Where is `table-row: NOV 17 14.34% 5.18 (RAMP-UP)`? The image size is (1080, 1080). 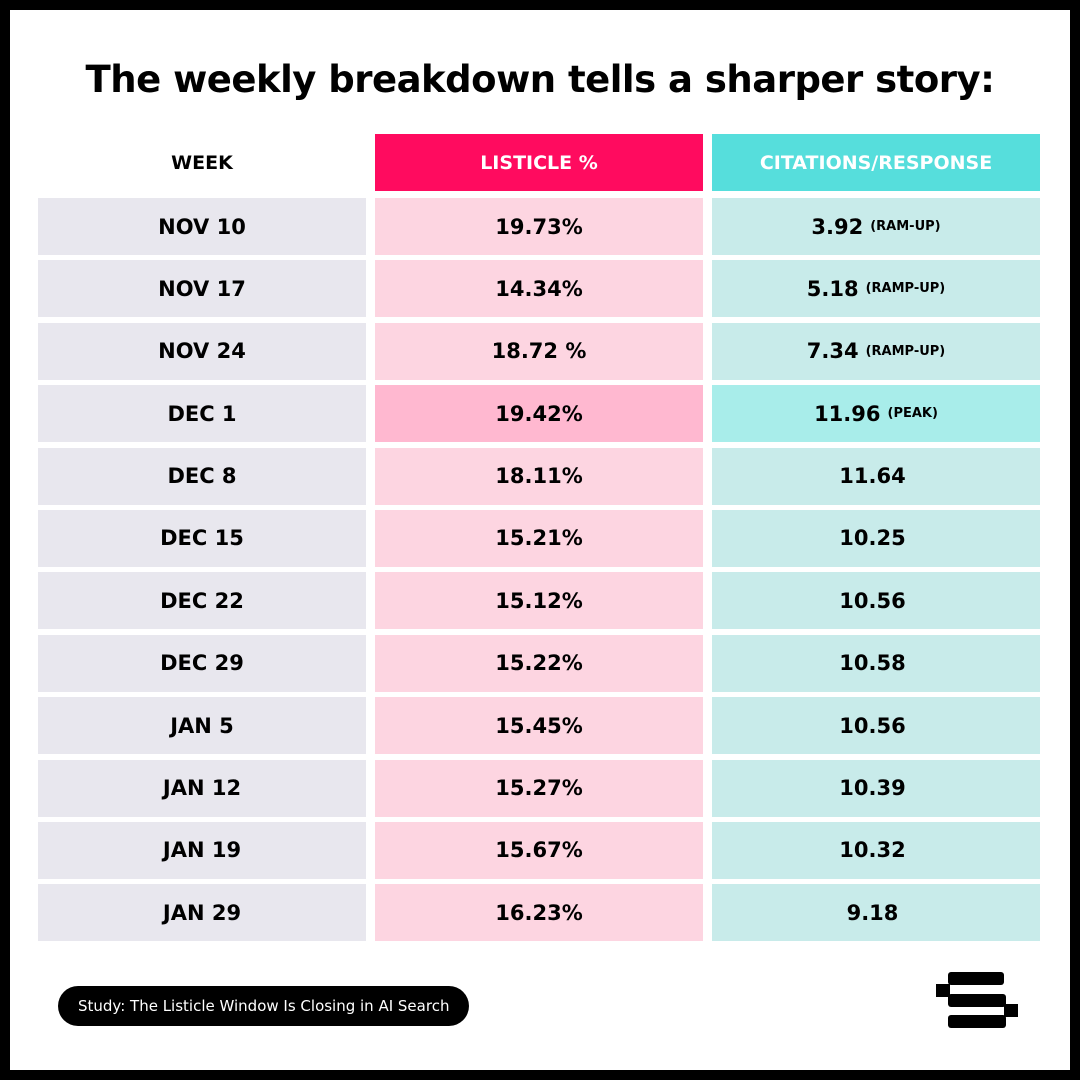
table-row: NOV 17 14.34% 5.18 (RAMP-UP) is located at coordinates (539, 289).